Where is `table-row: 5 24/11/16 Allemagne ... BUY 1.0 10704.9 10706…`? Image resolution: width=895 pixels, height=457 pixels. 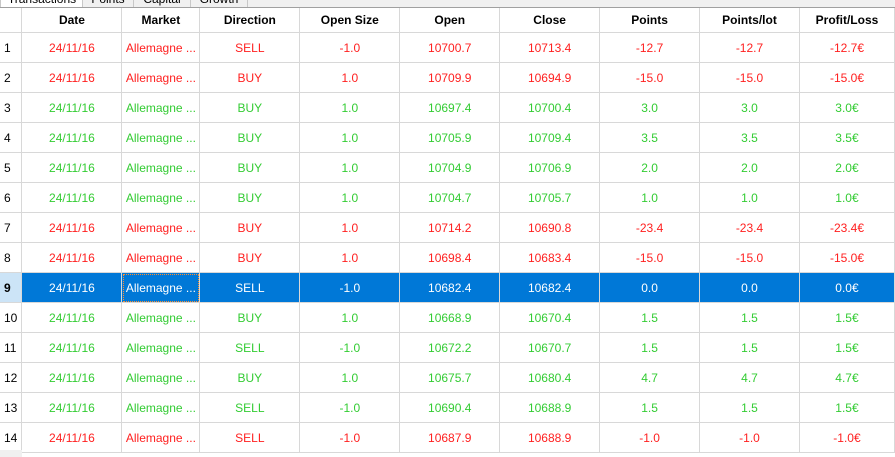 table-row: 5 24/11/16 Allemagne ... BUY 1.0 10704.9 10706… is located at coordinates (447, 167).